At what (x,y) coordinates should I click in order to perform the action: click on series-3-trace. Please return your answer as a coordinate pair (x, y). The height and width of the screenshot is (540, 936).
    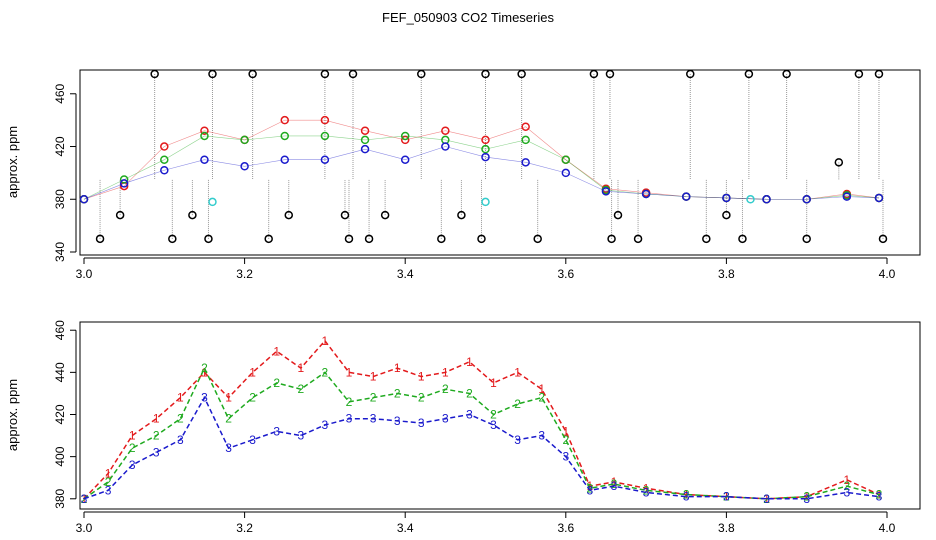
    Looking at the image, I should click on (481, 173).